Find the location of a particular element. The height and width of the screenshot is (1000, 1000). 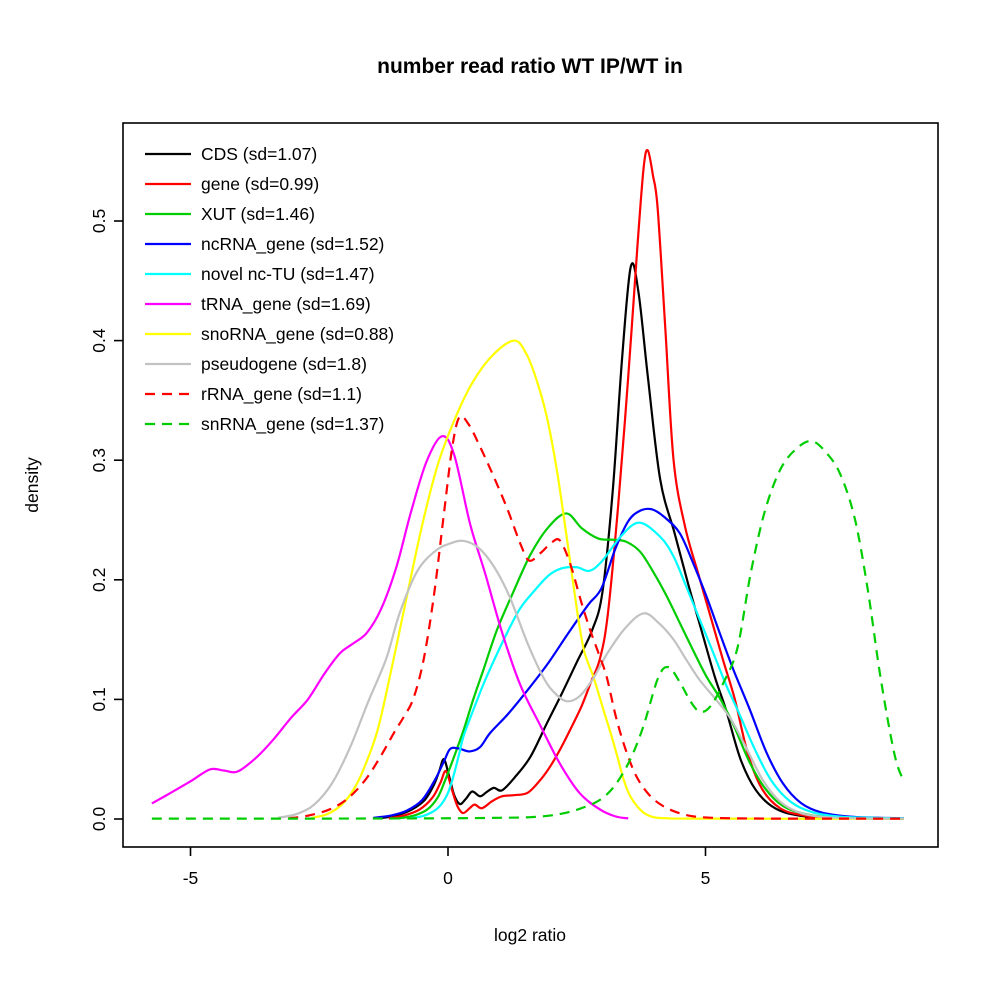

legend-label-trna-gene: tRNA_gene (sd=1.69) is located at coordinates (286, 304).